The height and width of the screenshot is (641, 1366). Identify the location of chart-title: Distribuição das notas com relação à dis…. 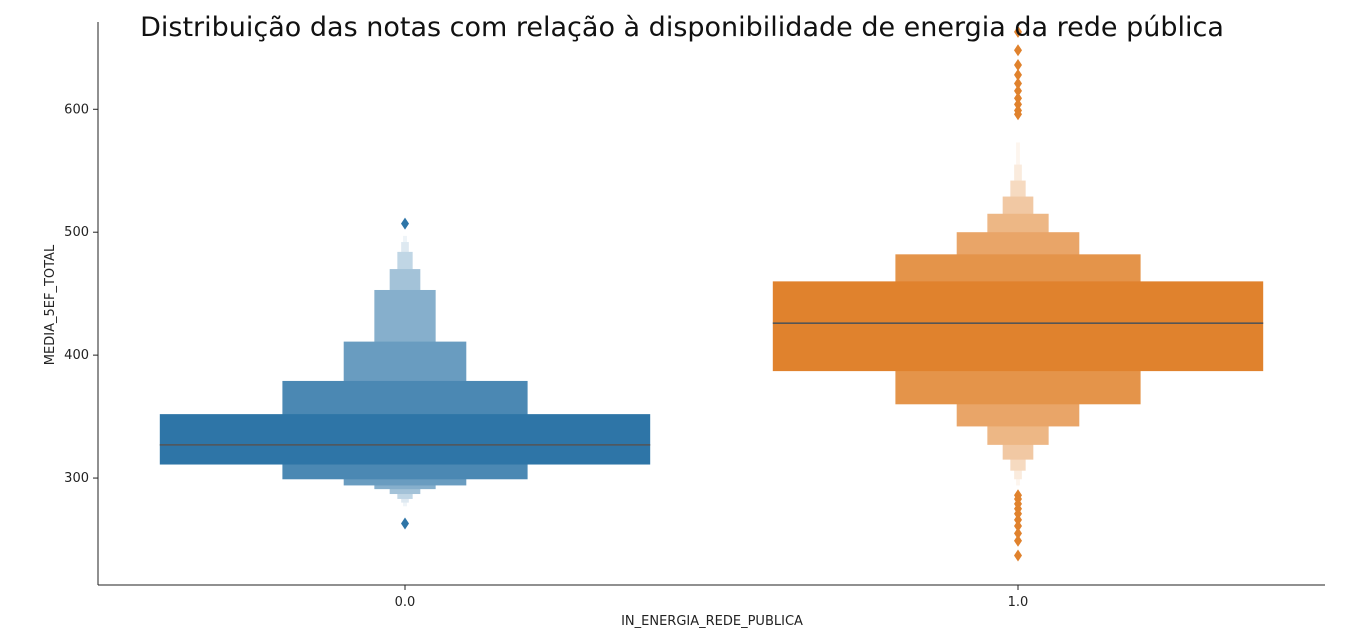
(682, 27).